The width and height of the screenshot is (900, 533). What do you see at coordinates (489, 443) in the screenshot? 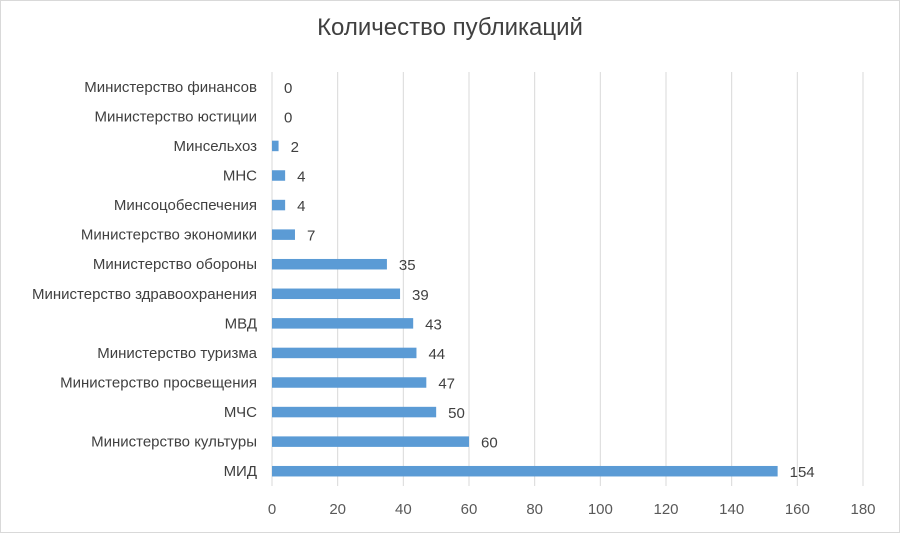
I see `data-label: 60` at bounding box center [489, 443].